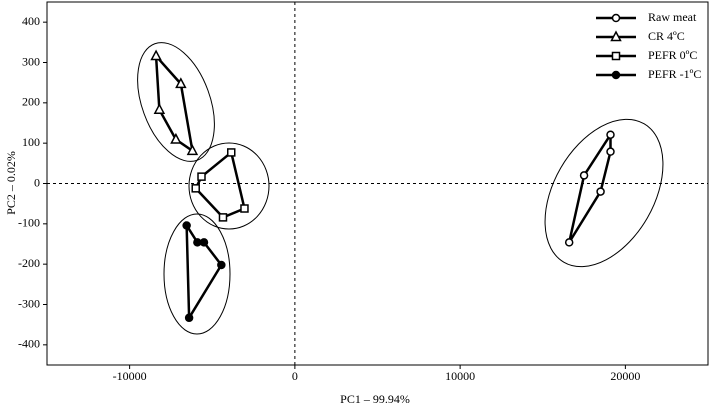  Describe the element at coordinates (674, 74) in the screenshot. I see `legend-label: PEFR -1ºC` at that location.